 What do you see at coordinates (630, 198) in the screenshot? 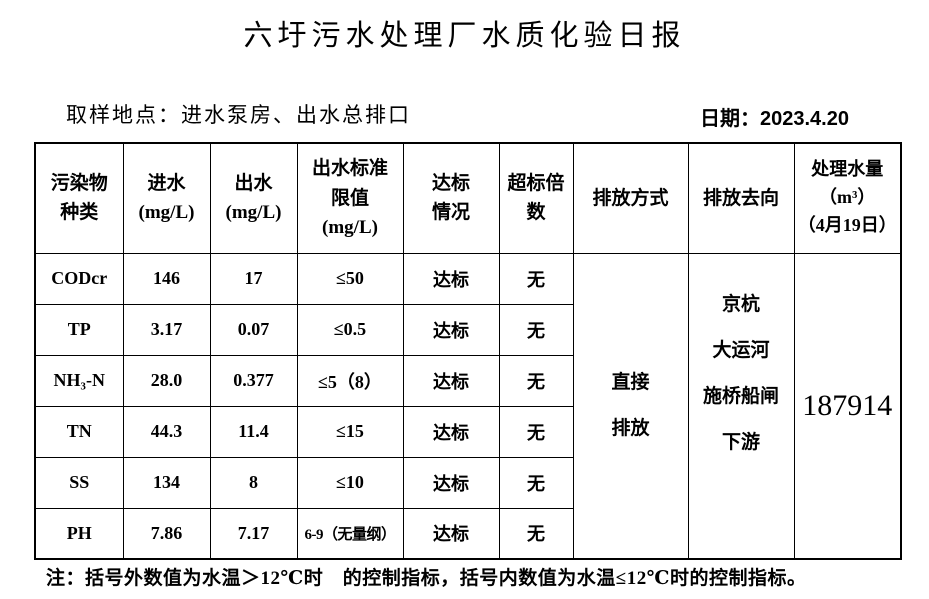
I see `header-discharge-method: 排放方式` at bounding box center [630, 198].